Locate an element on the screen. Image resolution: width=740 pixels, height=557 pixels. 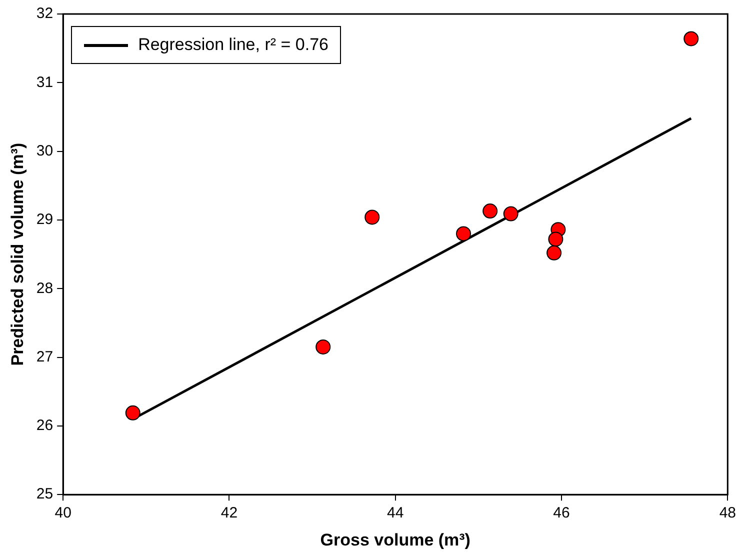
y-tick-label: 26 is located at coordinates (45, 425).